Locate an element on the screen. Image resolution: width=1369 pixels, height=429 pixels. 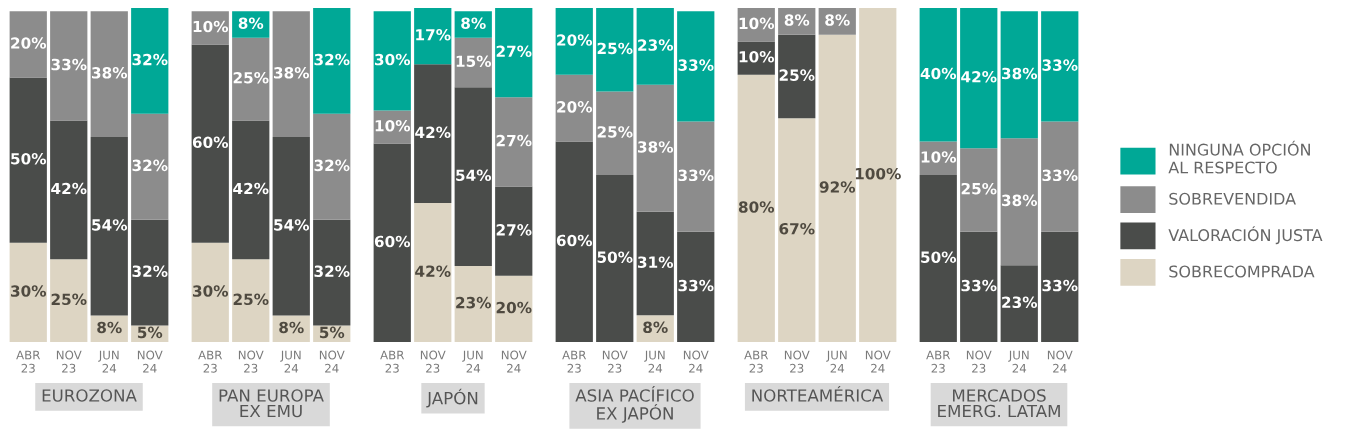
x-axis-title: EUROZONA is located at coordinates (89, 395).